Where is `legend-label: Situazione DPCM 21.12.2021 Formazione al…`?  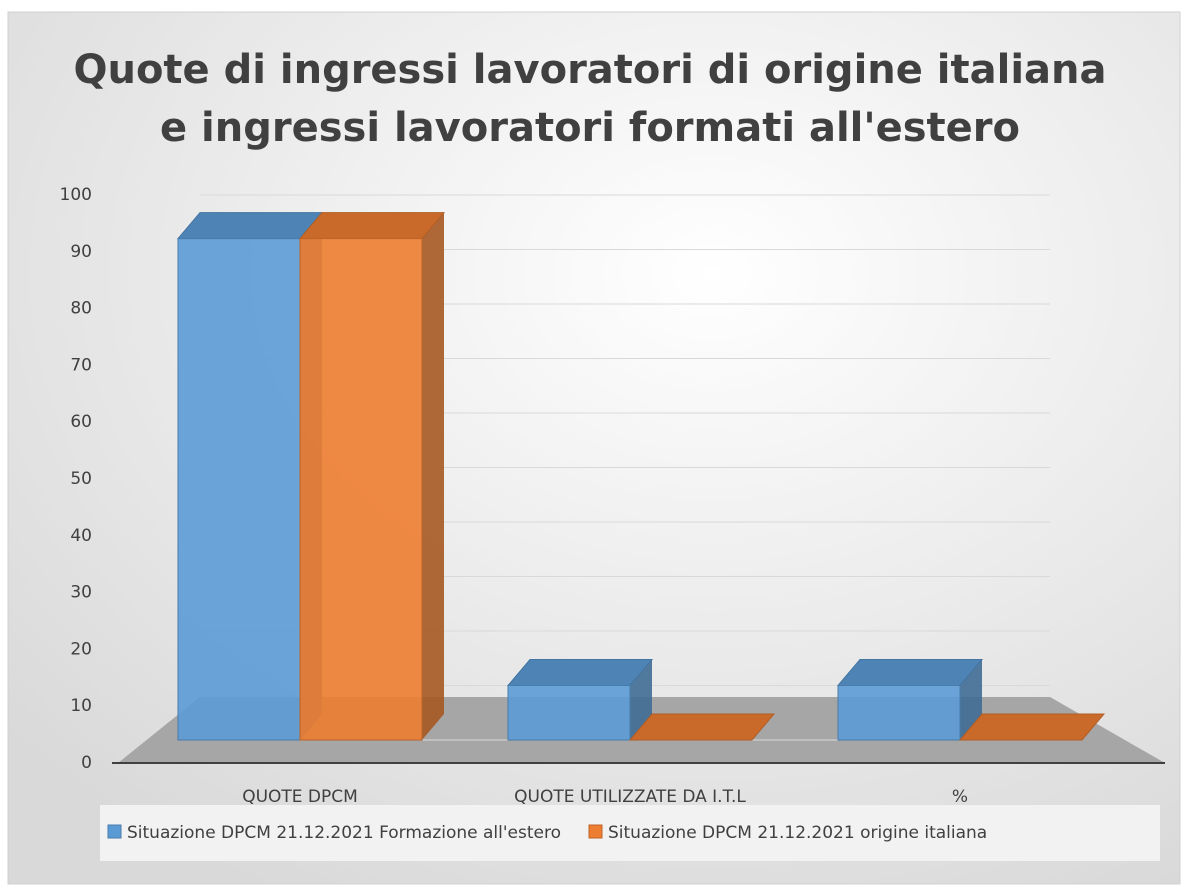 legend-label: Situazione DPCM 21.12.2021 Formazione al… is located at coordinates (344, 833).